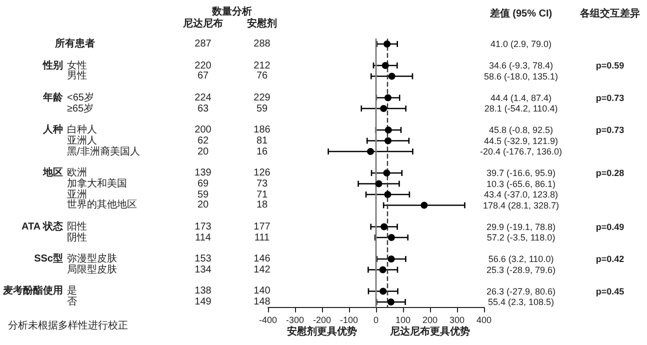  I want to click on text: 44.4 (1.4, 87.4), so click(521, 97).